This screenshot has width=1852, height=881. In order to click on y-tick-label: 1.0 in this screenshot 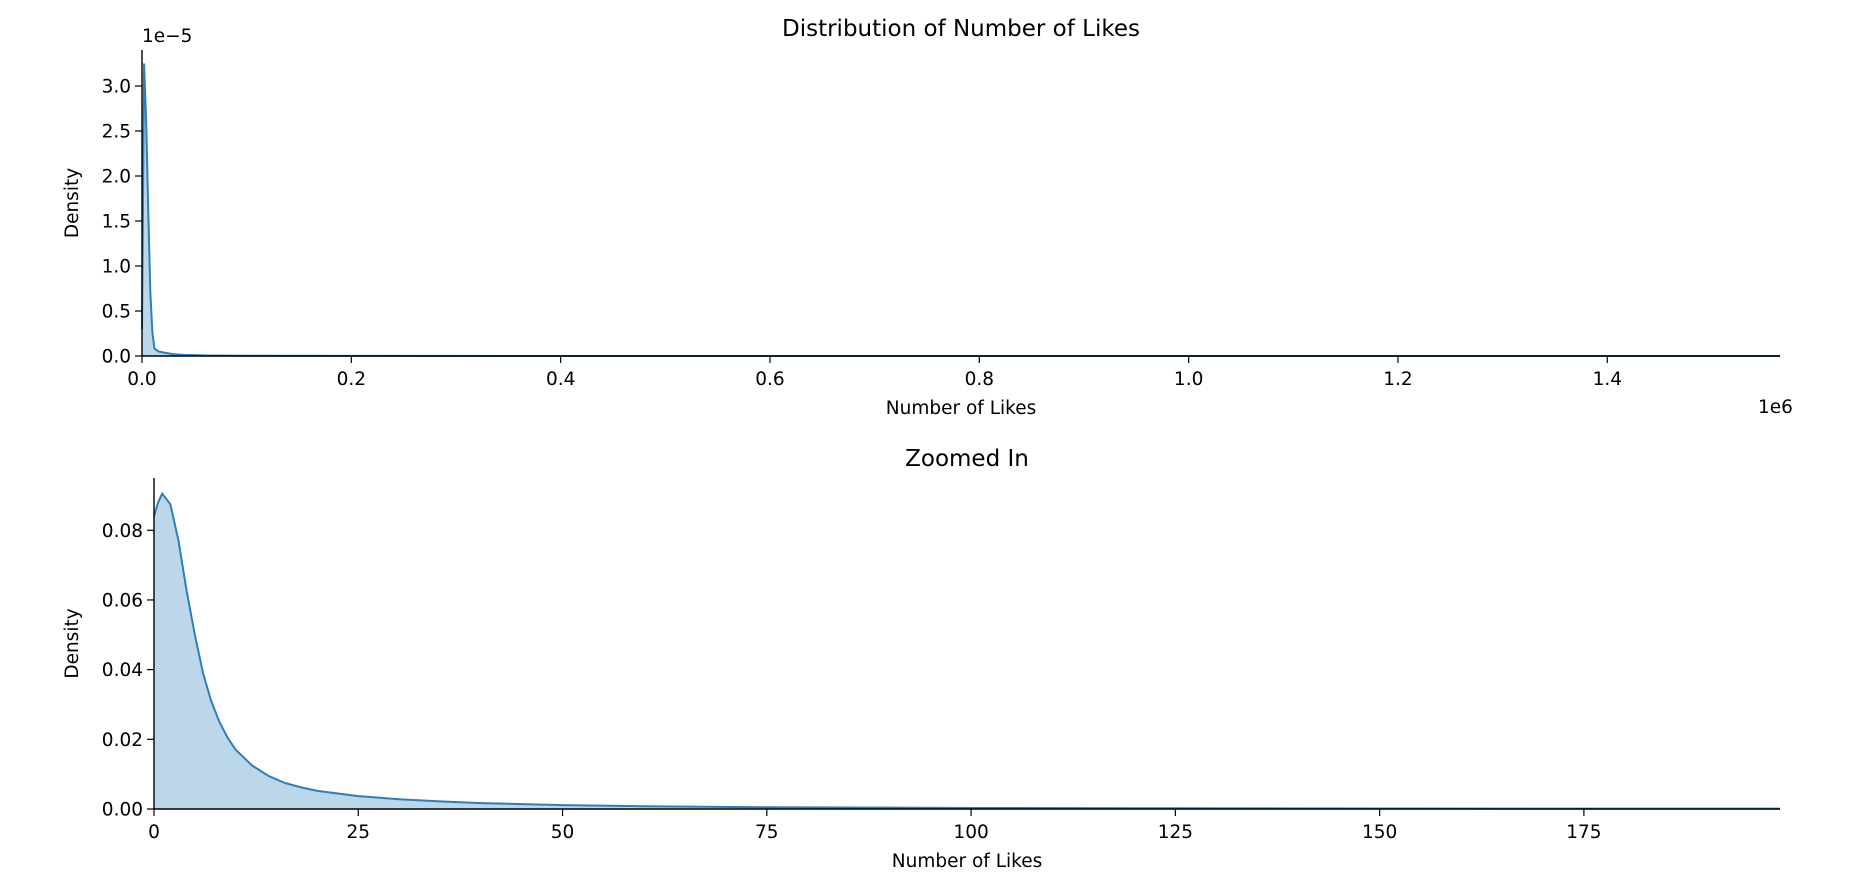, I will do `click(116, 267)`.